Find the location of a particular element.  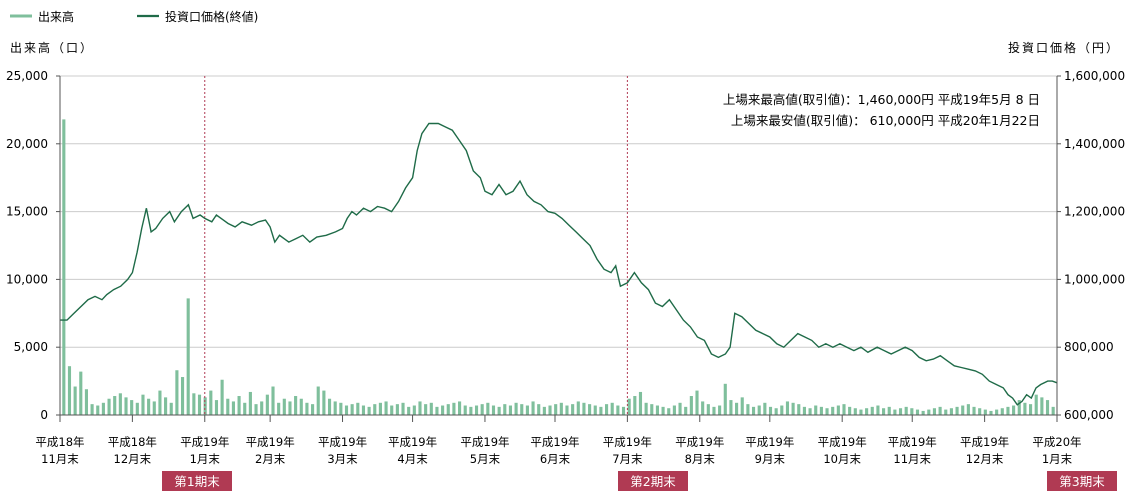

period-label-3-text: 第3期末 is located at coordinates (1082, 481).